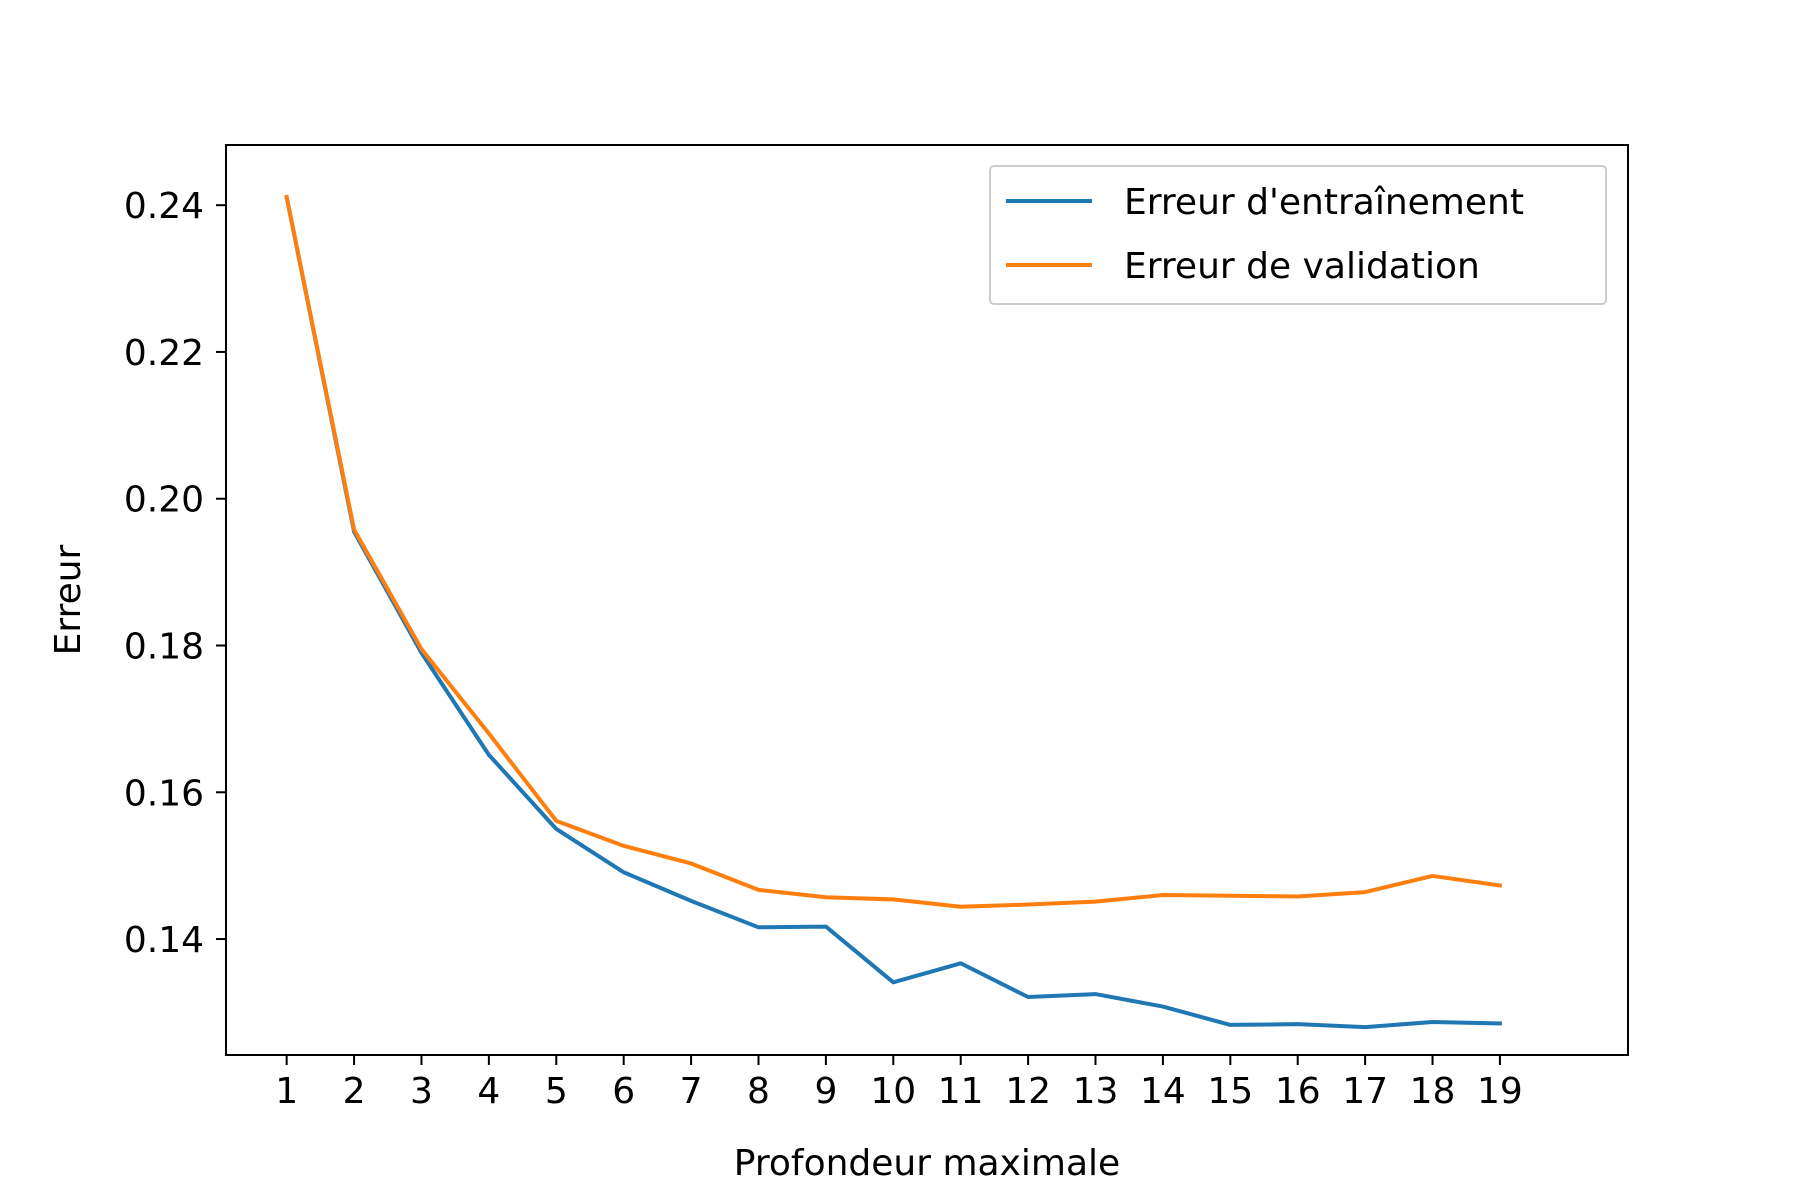  I want to click on x-tick-label: 8, so click(758, 1091).